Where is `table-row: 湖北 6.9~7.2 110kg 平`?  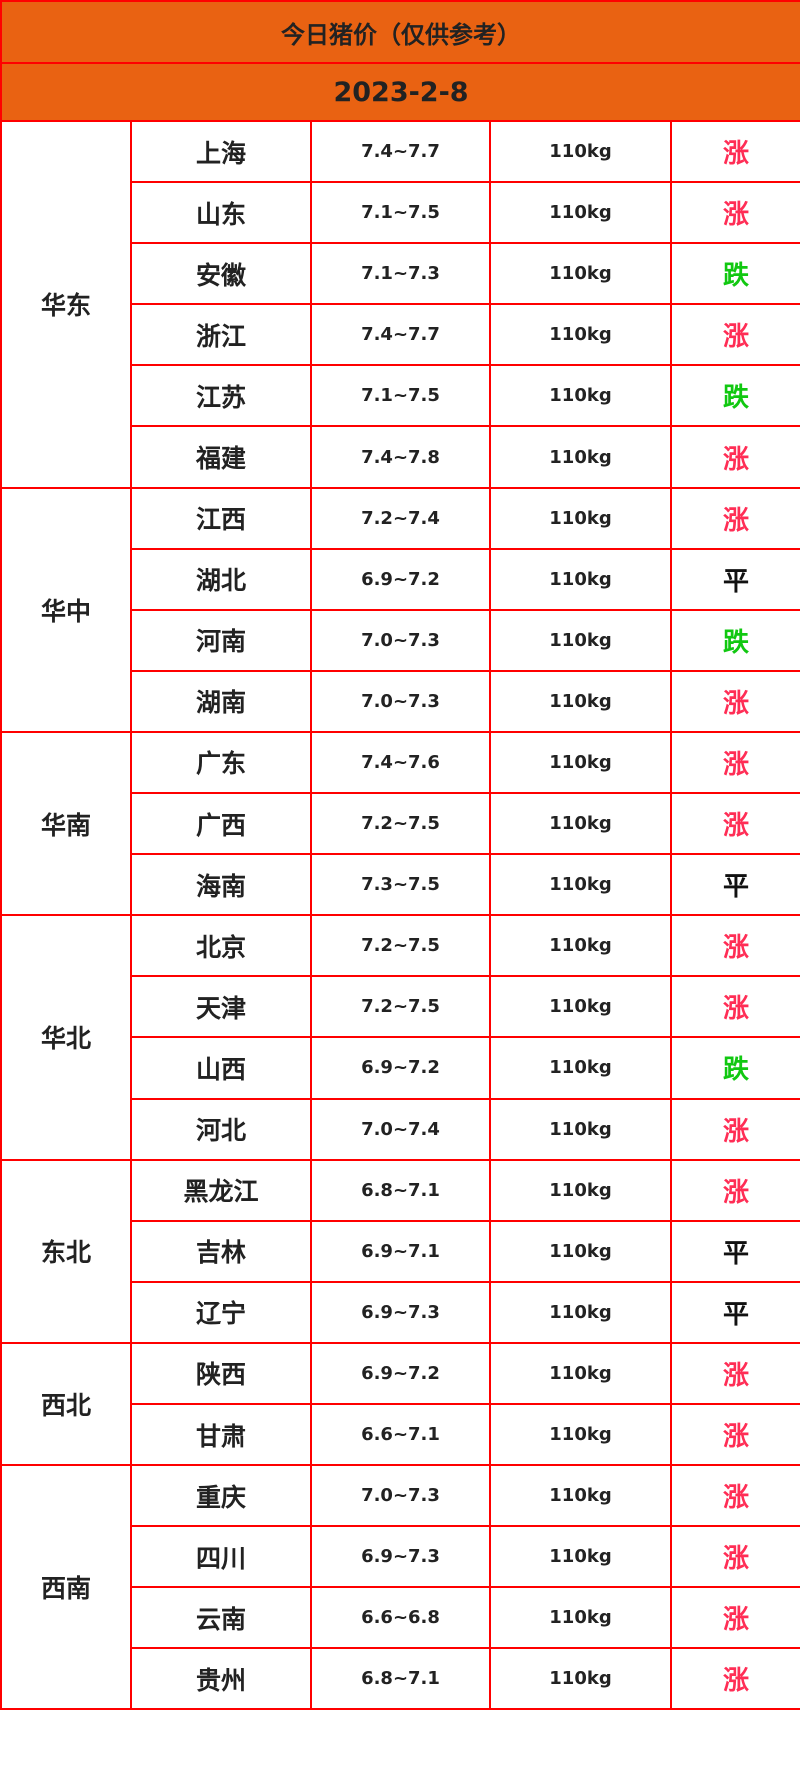
table-row: 湖北 6.9~7.2 110kg 平 is located at coordinates (400, 579).